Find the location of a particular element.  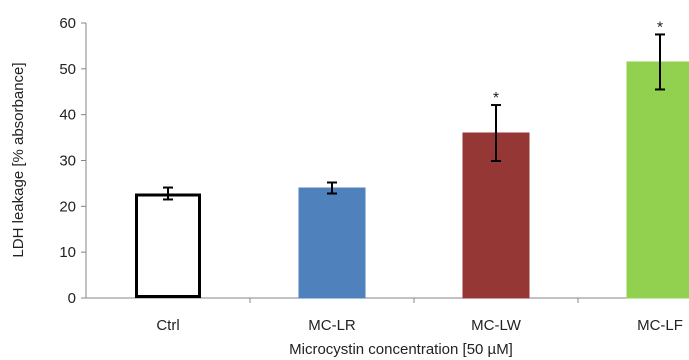

x-tick-label: Ctrl is located at coordinates (167, 325).